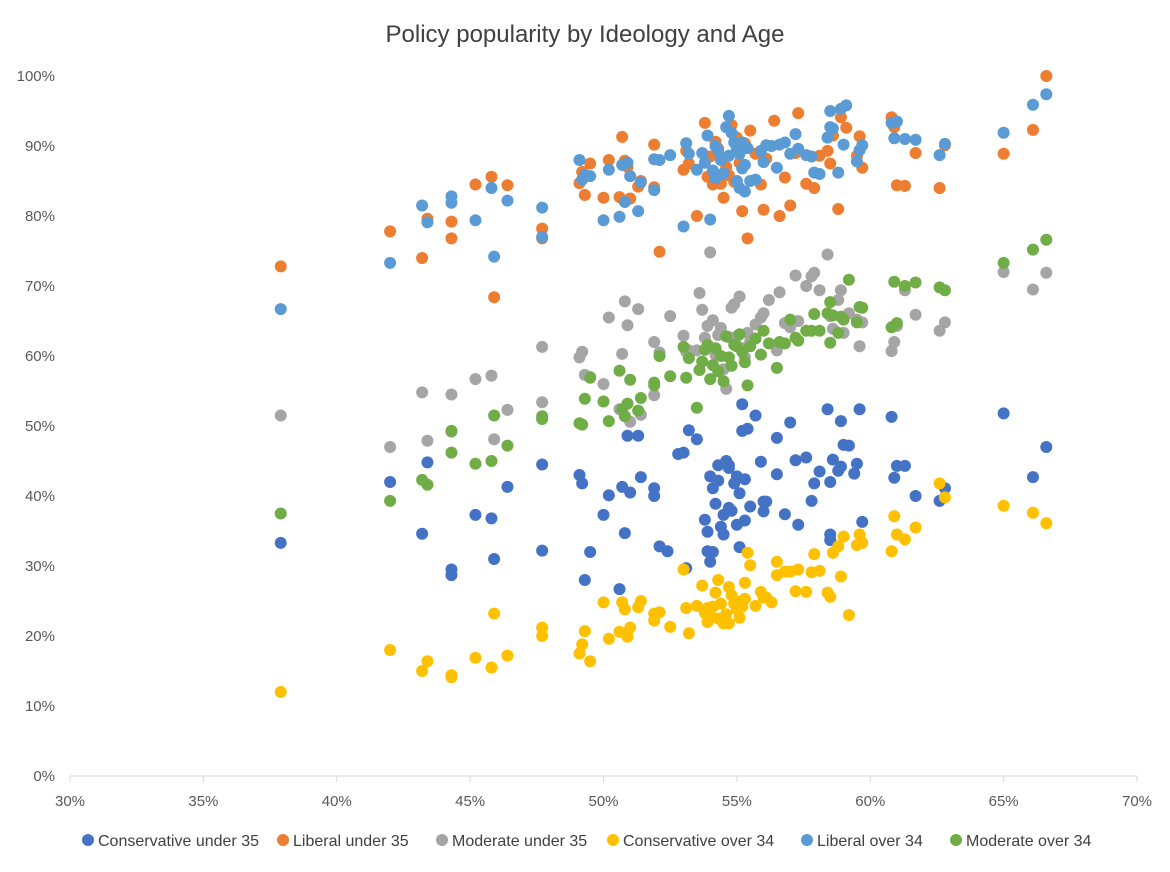  I want to click on y-tick-label: 60%, so click(40, 356).